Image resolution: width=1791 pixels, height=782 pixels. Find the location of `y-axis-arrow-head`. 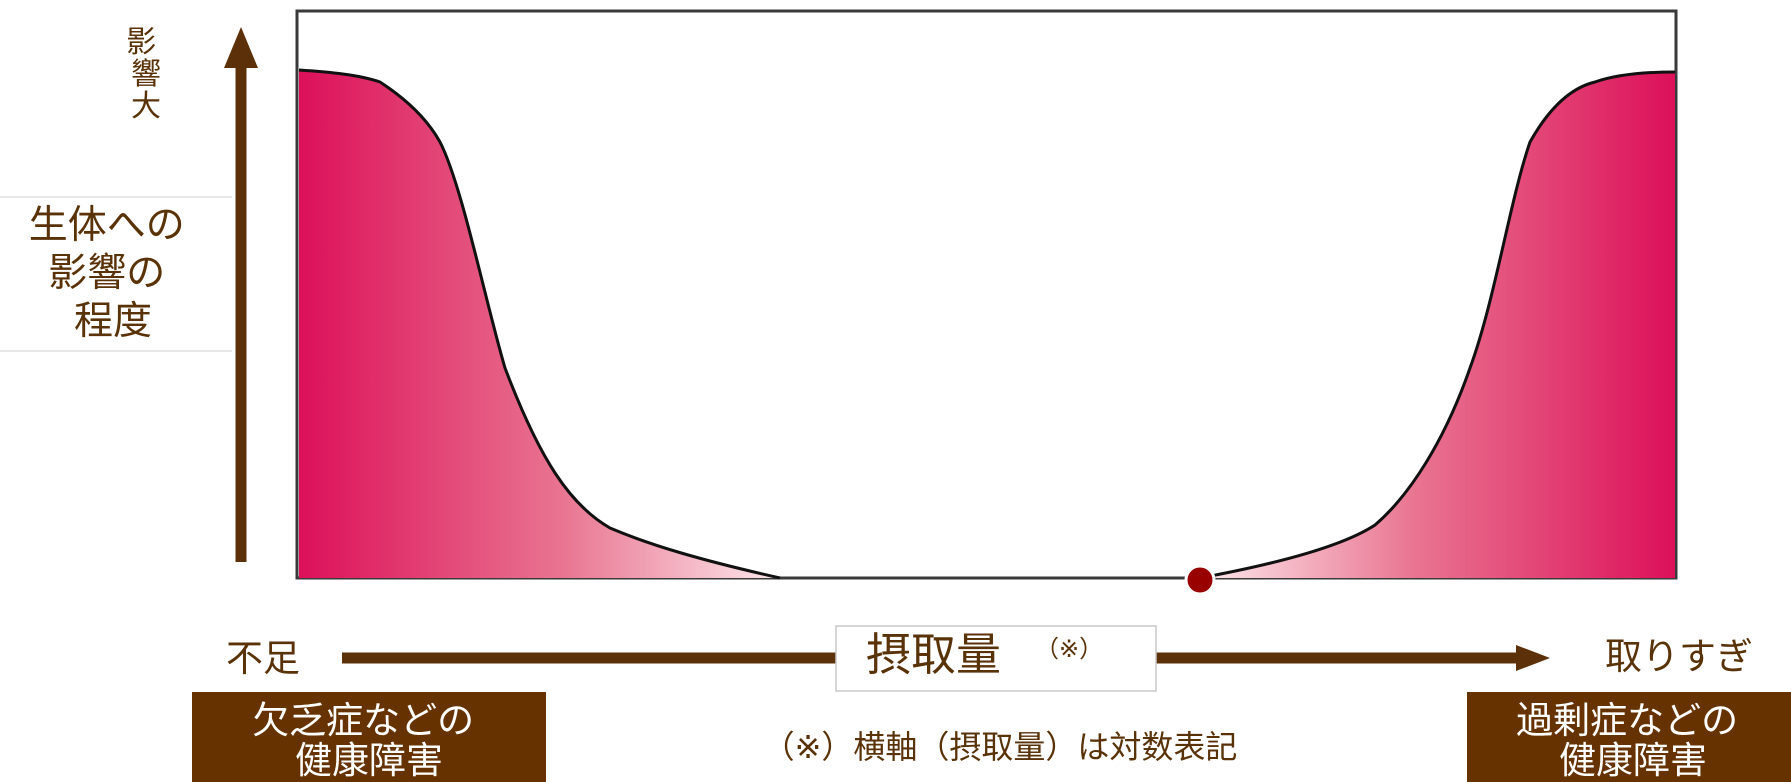

y-axis-arrow-head is located at coordinates (241, 47).